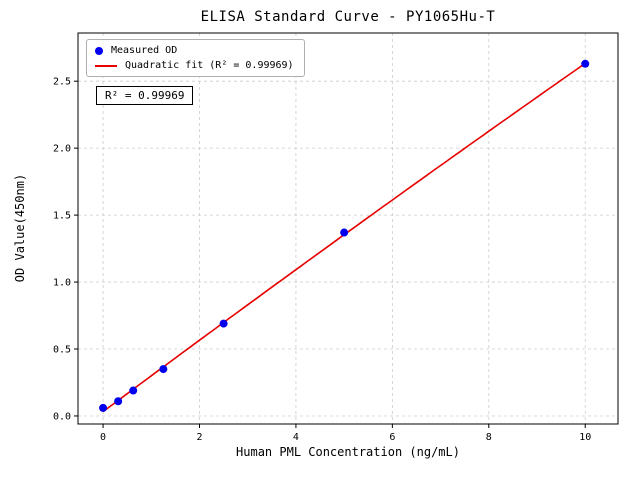 The image size is (640, 480). I want to click on legend-item-measured-od: Measured OD, so click(194, 50).